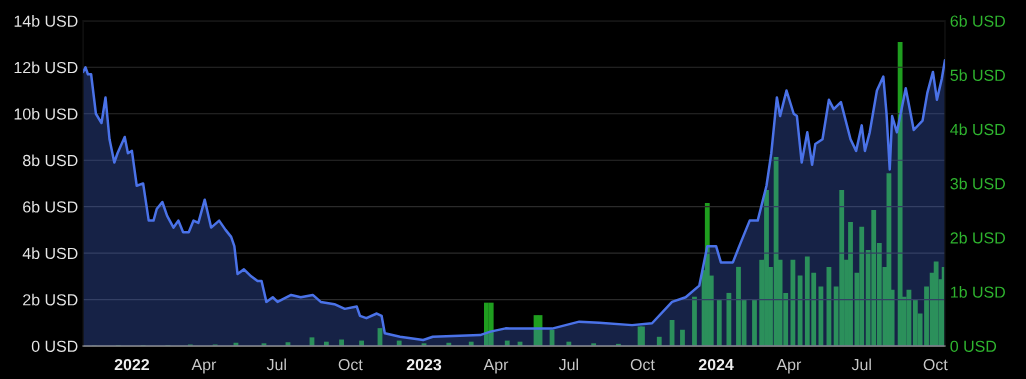 The width and height of the screenshot is (1026, 379). What do you see at coordinates (50, 160) in the screenshot?
I see `y-tick-label: 8b USD` at bounding box center [50, 160].